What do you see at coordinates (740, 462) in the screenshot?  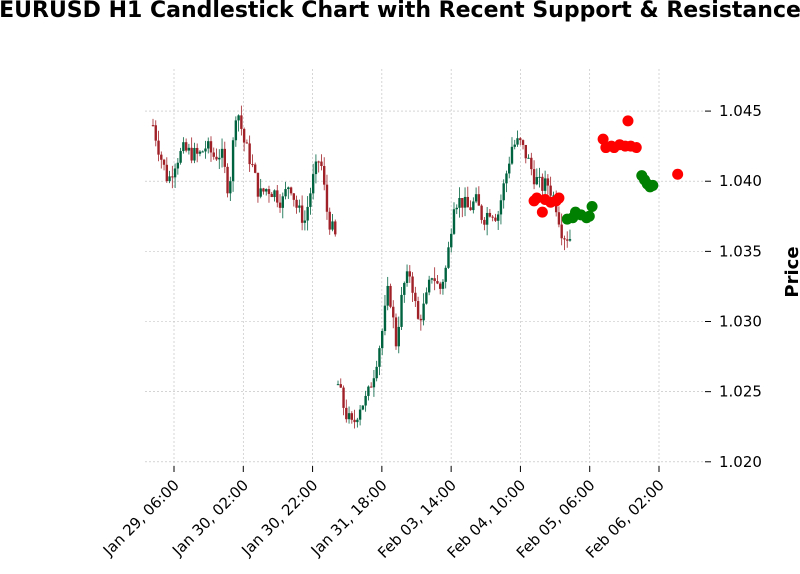 I see `y-tick-label: 1.020` at bounding box center [740, 462].